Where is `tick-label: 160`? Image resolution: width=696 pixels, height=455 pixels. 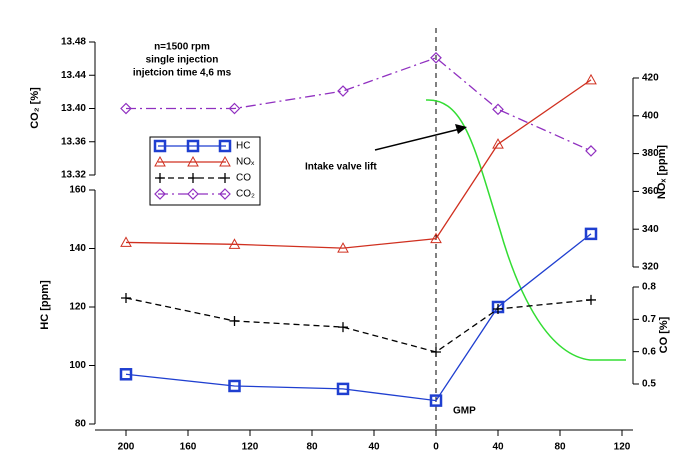
tick-label: 160 is located at coordinates (77, 190).